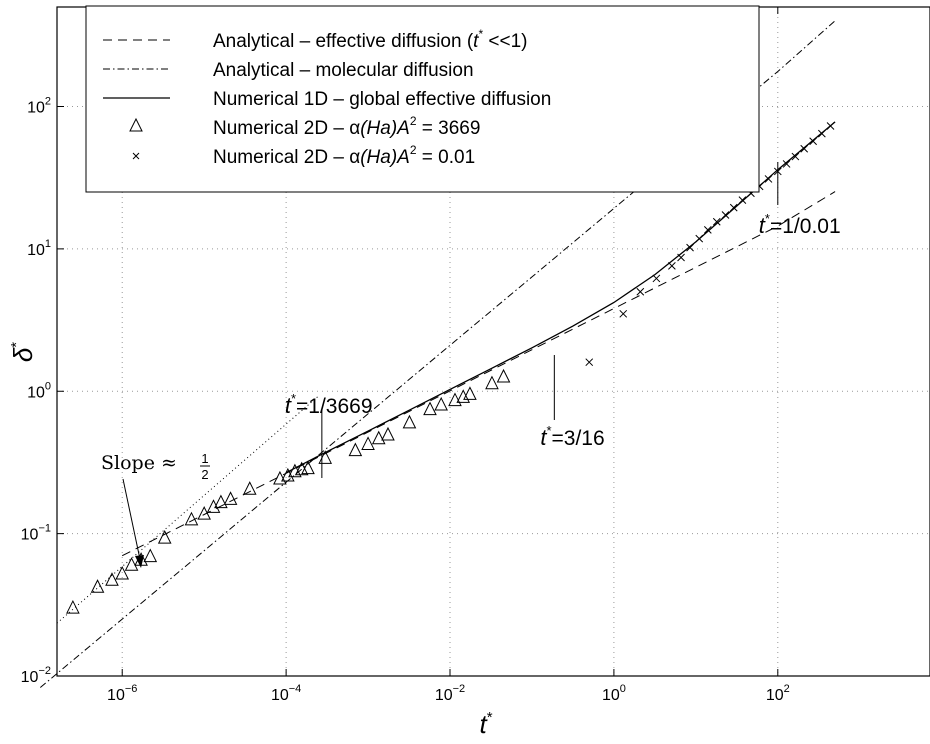 The width and height of the screenshot is (930, 744). I want to click on y-tick-label: 10², so click(39, 106).